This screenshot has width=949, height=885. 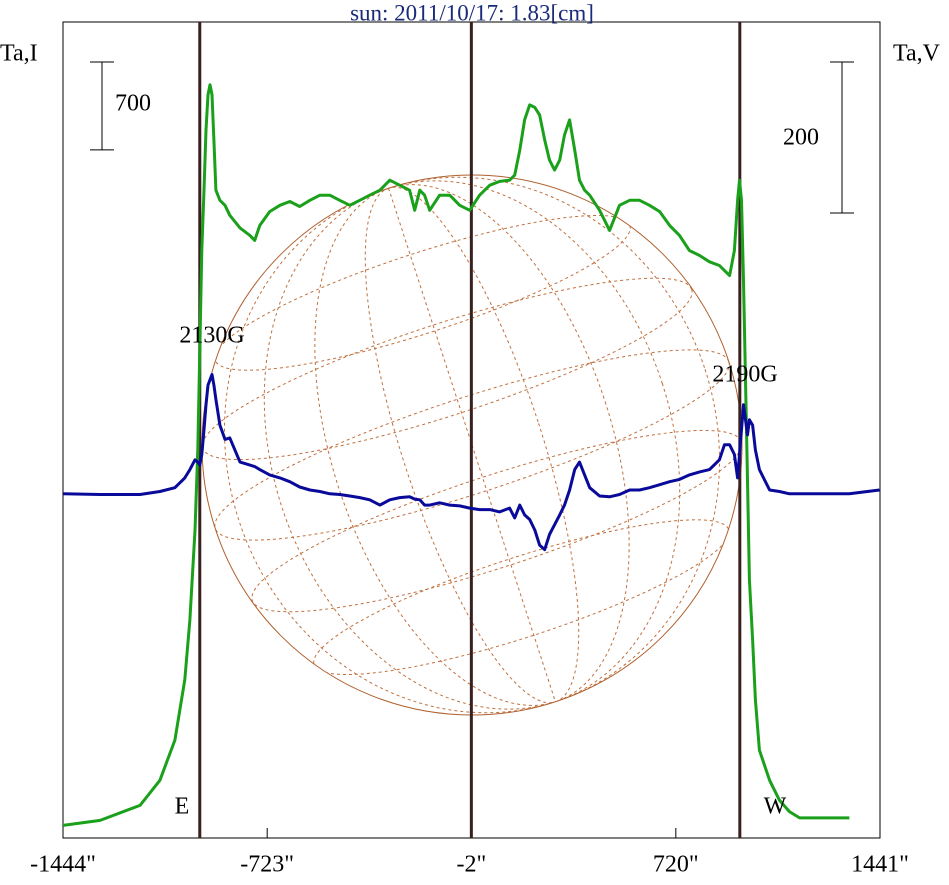 What do you see at coordinates (917, 54) in the screenshot?
I see `y2-axis-label: Ta,V` at bounding box center [917, 54].